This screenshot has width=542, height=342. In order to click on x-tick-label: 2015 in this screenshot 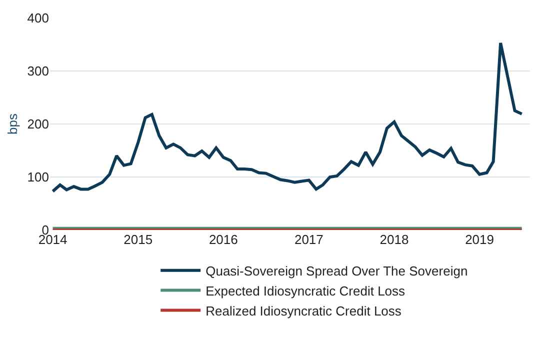, I will do `click(138, 239)`.